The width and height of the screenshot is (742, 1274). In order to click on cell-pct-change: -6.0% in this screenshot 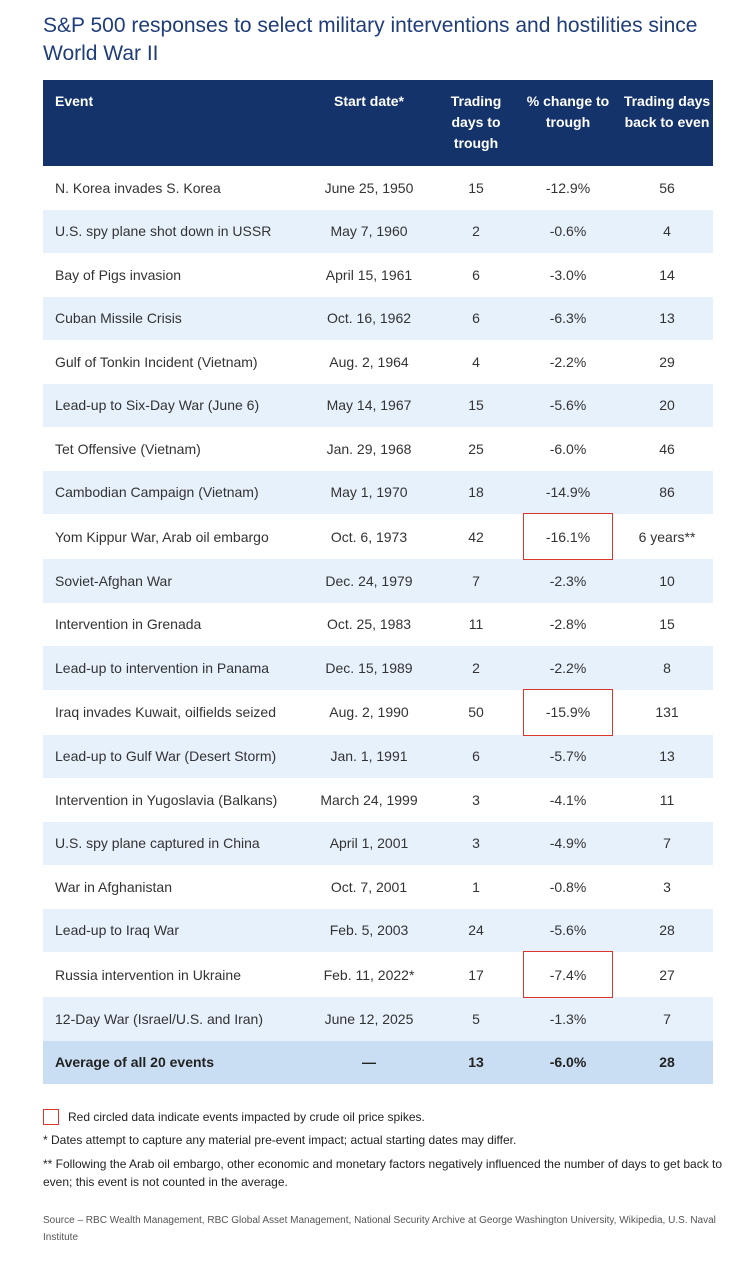, I will do `click(568, 448)`.